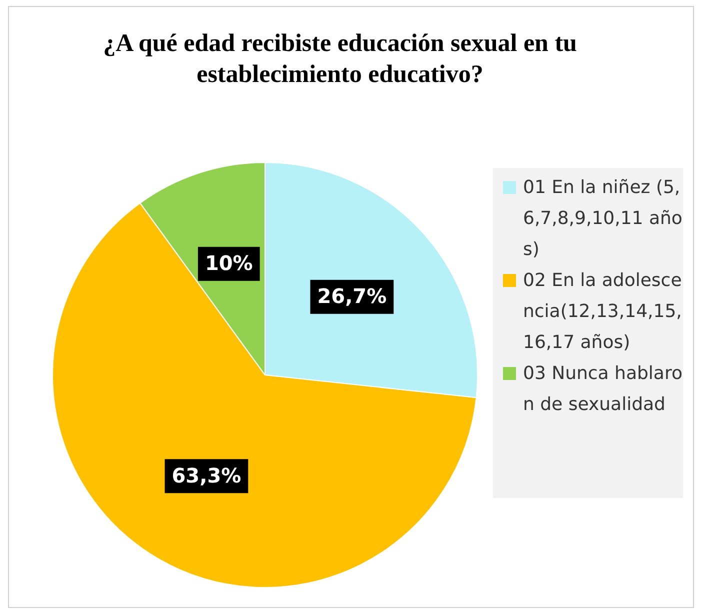 This screenshot has height=615, width=701. Describe the element at coordinates (228, 263) in the screenshot. I see `data-label: 10%` at that location.